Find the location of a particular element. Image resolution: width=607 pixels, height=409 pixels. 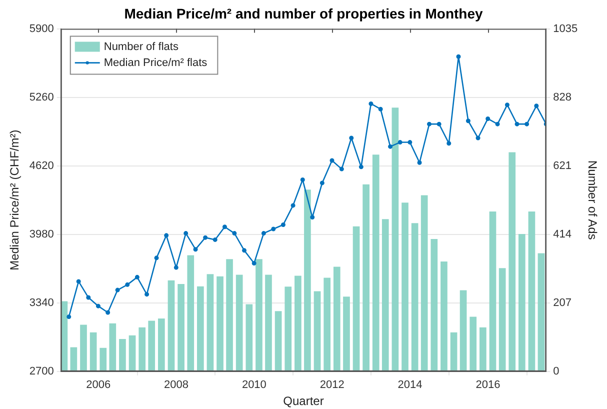

x-tick-label: 2010 is located at coordinates (254, 385).